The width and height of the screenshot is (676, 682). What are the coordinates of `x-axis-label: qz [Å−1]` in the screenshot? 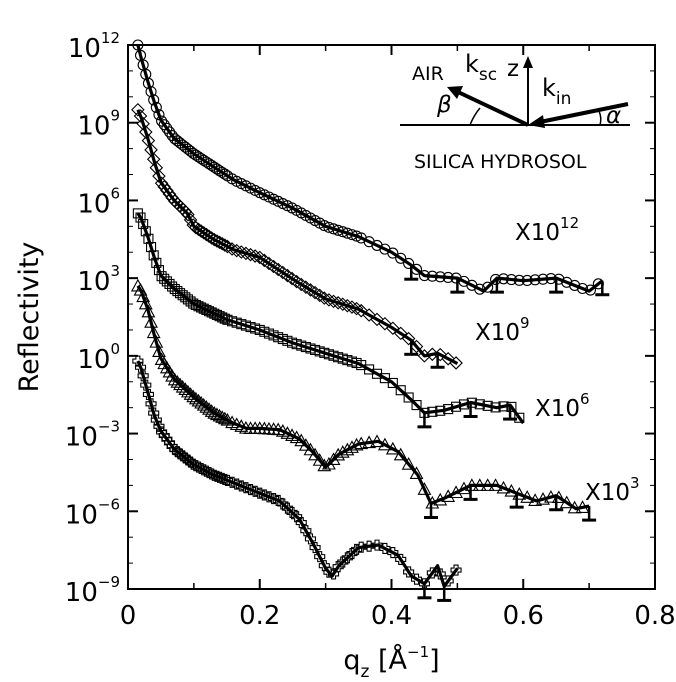 It's located at (391, 662).